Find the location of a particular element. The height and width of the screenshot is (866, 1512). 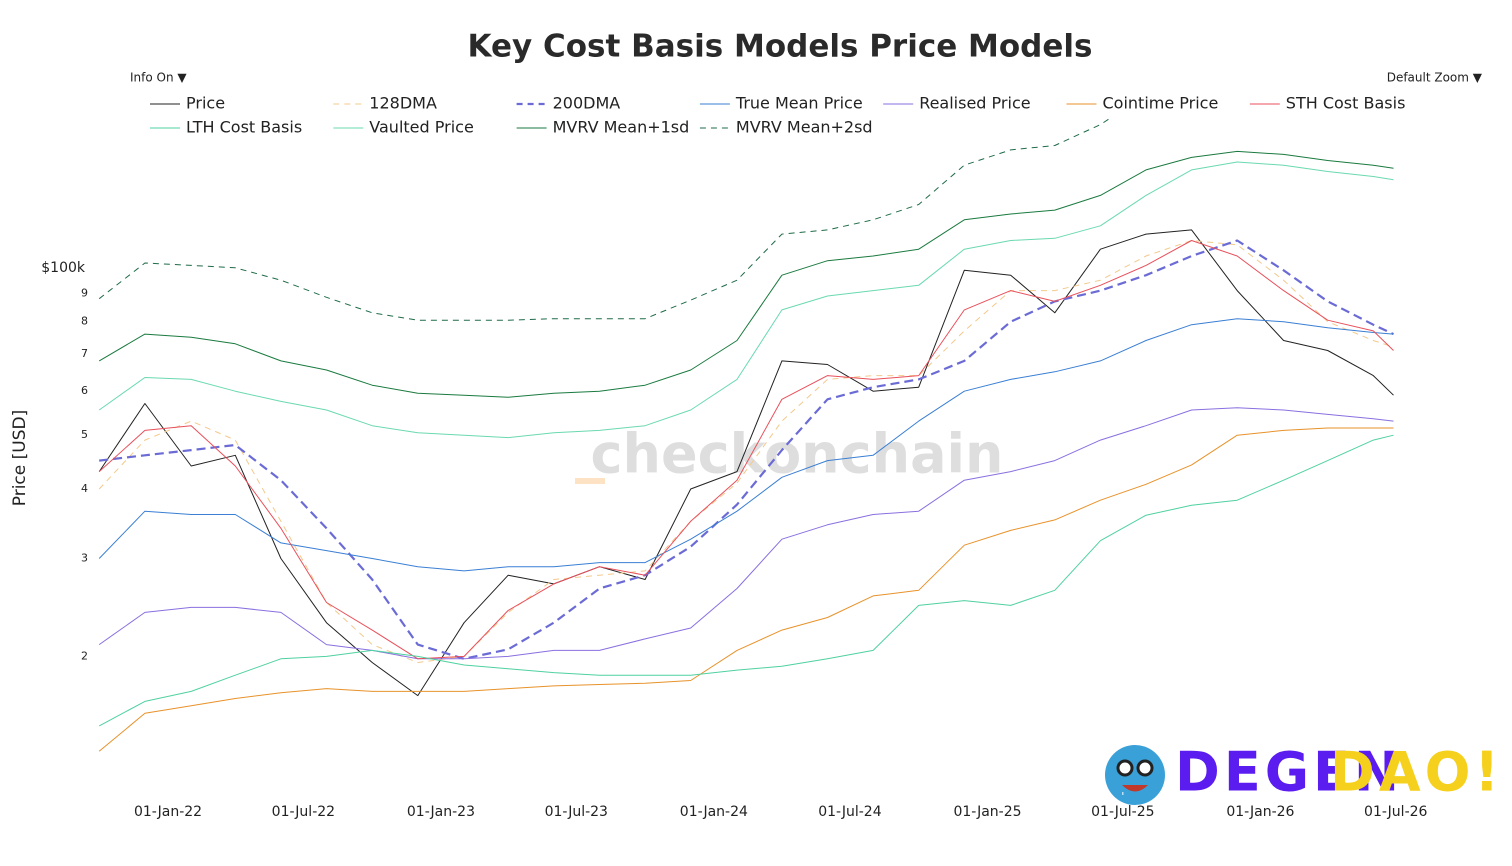

legend-label: Realised Price is located at coordinates (974, 103).